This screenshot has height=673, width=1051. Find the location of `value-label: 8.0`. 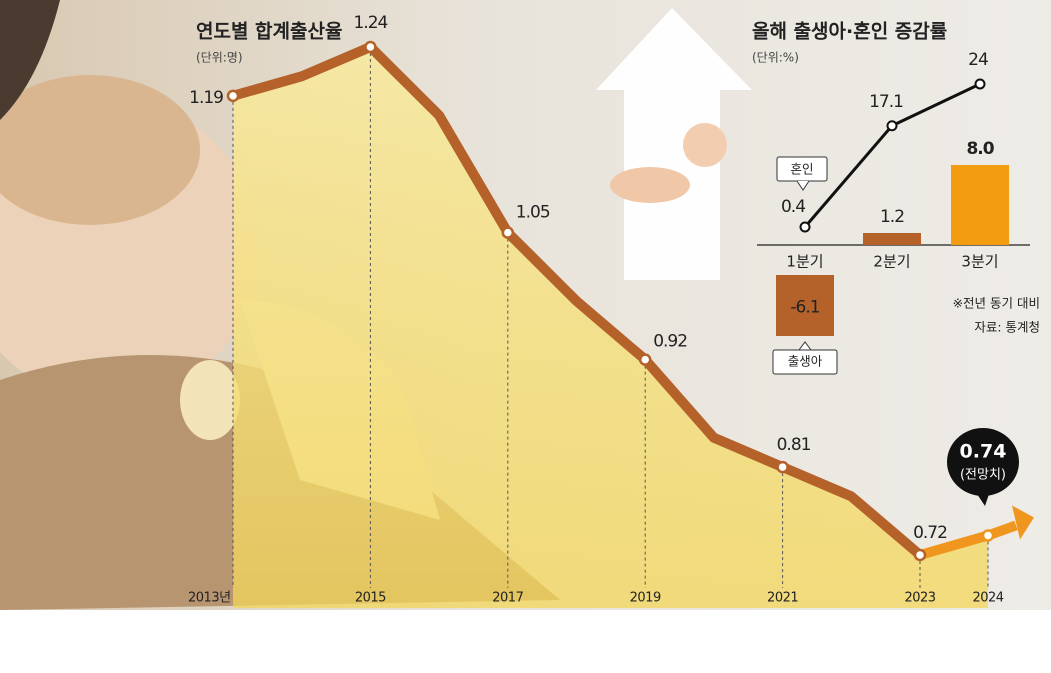

value-label: 8.0 is located at coordinates (980, 149).